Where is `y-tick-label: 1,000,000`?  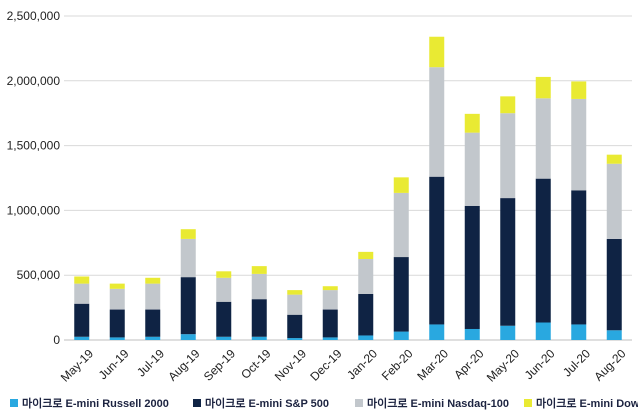
y-tick-label: 1,000,000 is located at coordinates (34, 210).